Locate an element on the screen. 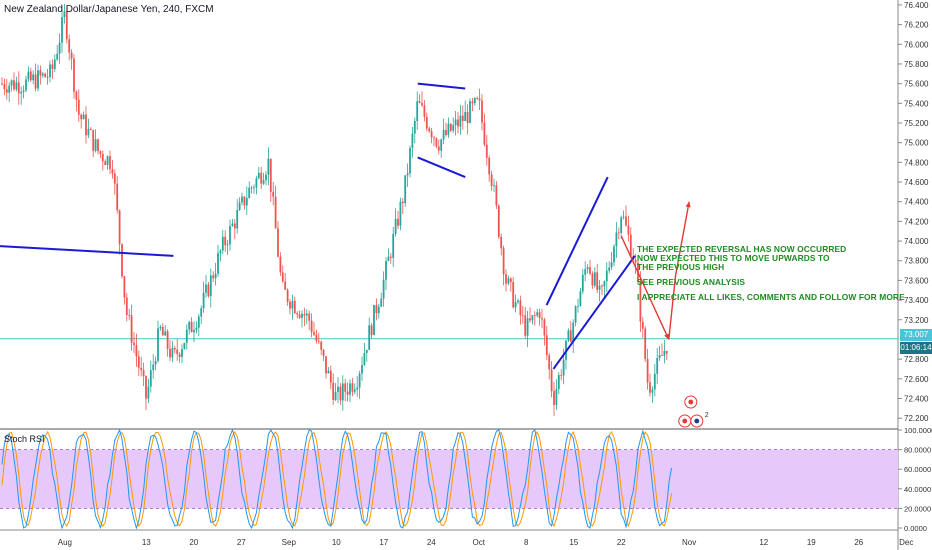 This screenshot has width=932, height=550. price-tick-label: 76.000 is located at coordinates (916, 44).